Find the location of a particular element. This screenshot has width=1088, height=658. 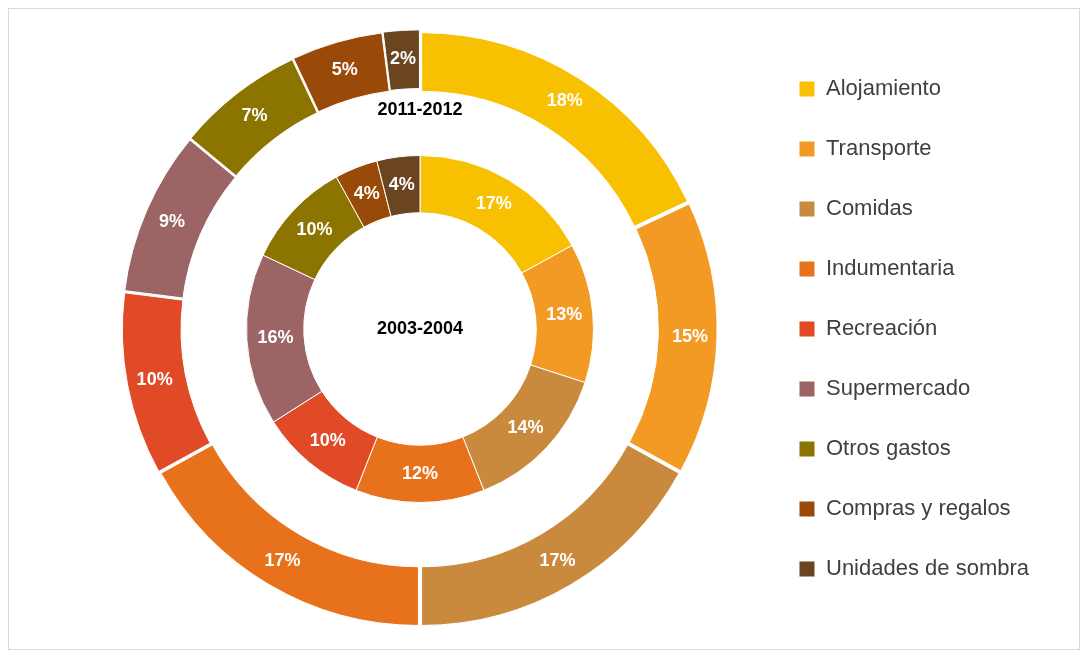

data-label: 15% is located at coordinates (690, 336).